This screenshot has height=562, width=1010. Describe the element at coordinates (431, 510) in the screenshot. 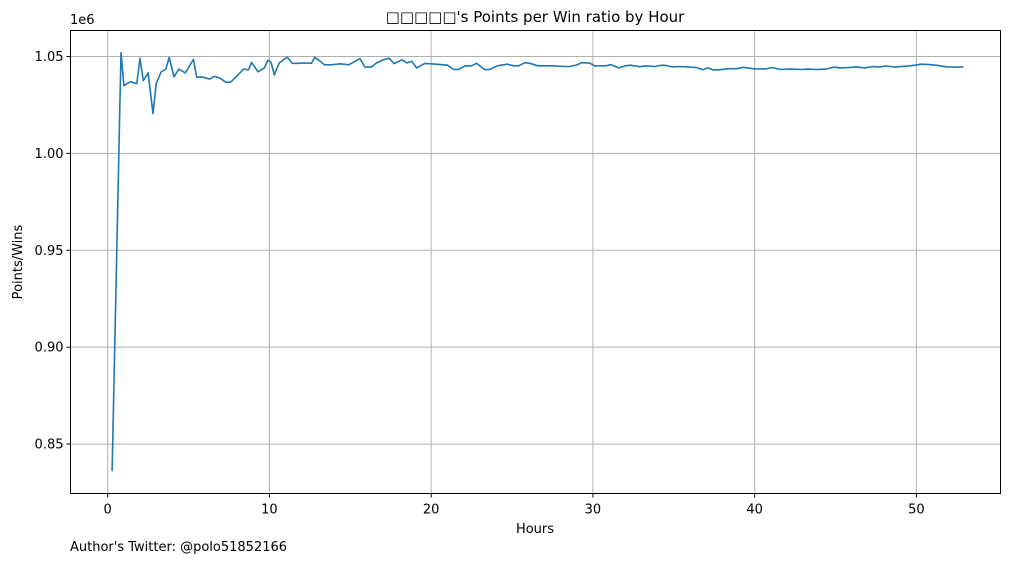

I see `x-tick-label: 20` at that location.